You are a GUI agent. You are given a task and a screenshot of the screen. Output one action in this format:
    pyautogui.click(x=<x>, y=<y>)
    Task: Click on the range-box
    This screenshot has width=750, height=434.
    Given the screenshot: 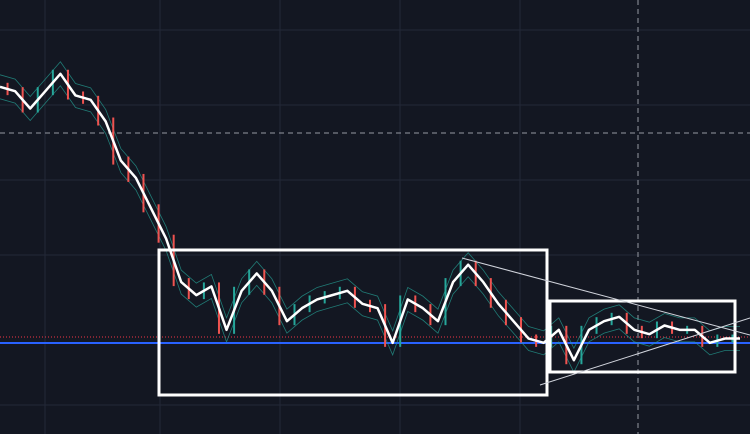 What is the action you would take?
    pyautogui.click(x=642, y=336)
    